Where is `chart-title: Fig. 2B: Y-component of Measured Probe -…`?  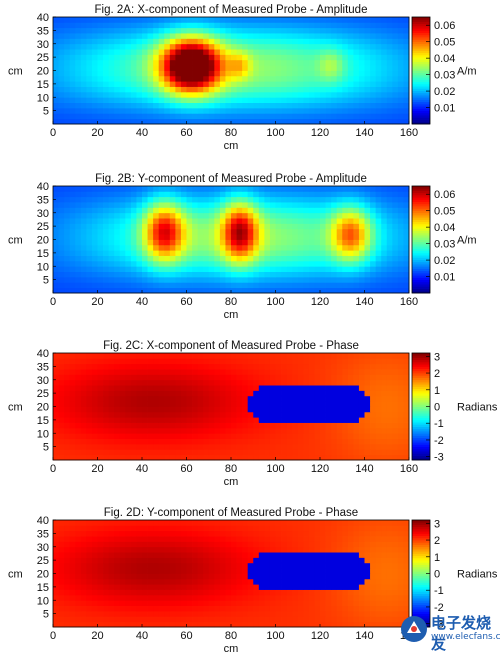 chart-title: Fig. 2B: Y-component of Measured Probe -… is located at coordinates (231, 179).